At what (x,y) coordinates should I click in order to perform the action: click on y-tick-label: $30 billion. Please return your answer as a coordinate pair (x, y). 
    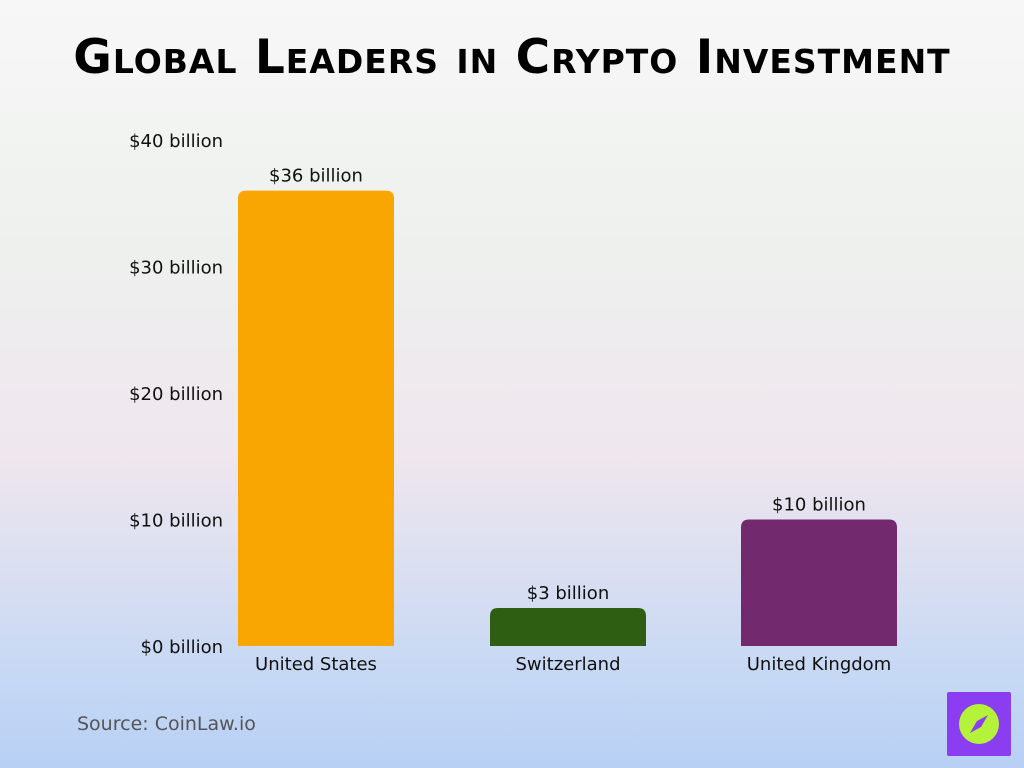
    Looking at the image, I should click on (176, 268).